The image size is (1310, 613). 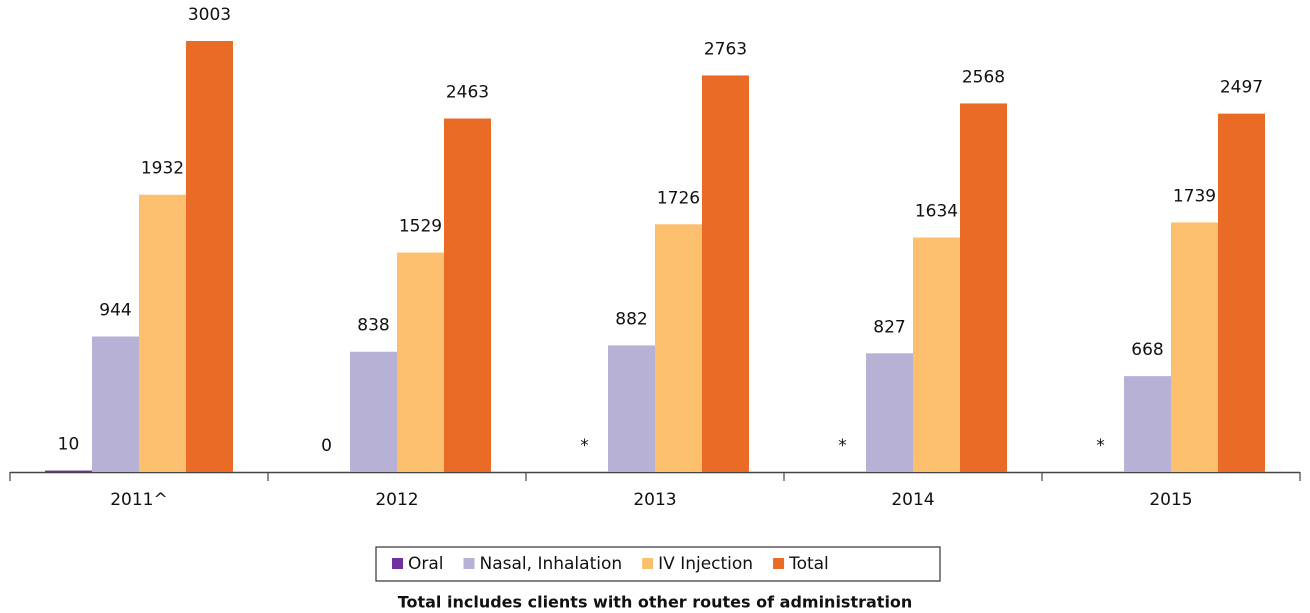 I want to click on value-label: 944, so click(x=115, y=311).